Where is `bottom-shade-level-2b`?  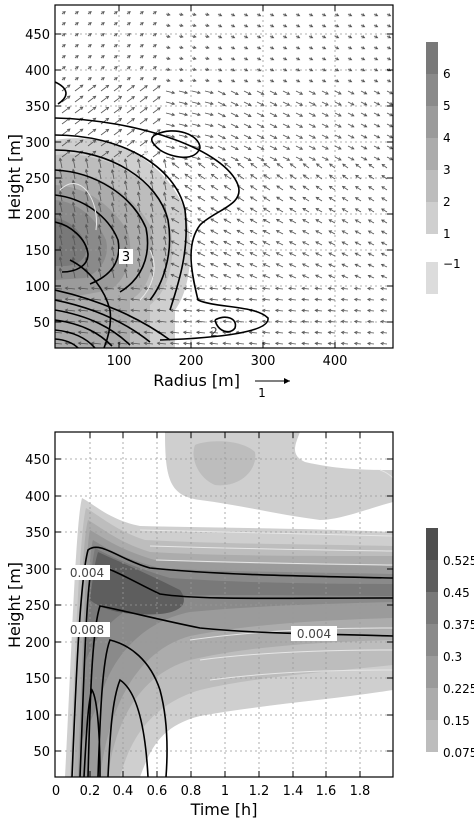
bottom-shade-level-2b is located at coordinates (224, 463).